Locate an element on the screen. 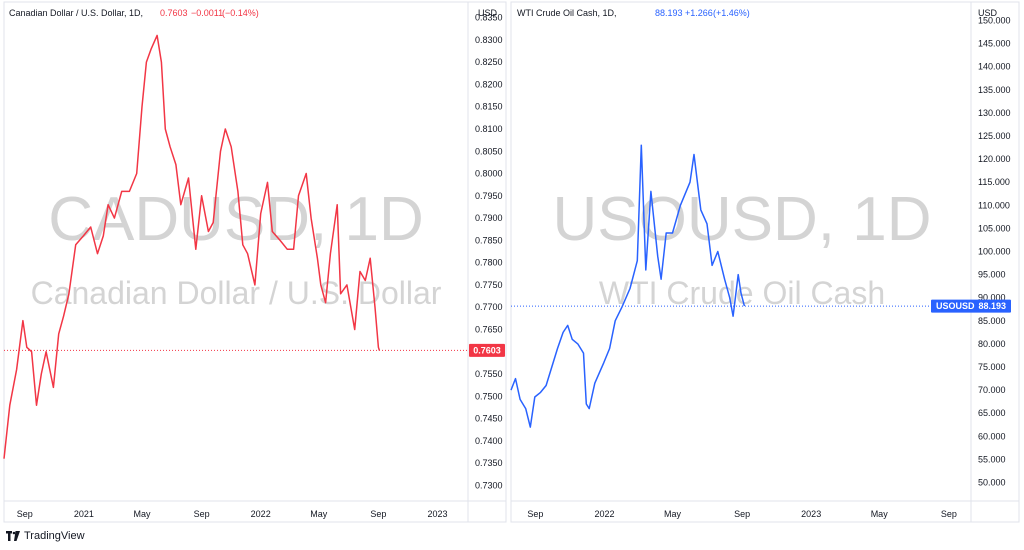  right-ytick-label: 135.000 is located at coordinates (994, 90).